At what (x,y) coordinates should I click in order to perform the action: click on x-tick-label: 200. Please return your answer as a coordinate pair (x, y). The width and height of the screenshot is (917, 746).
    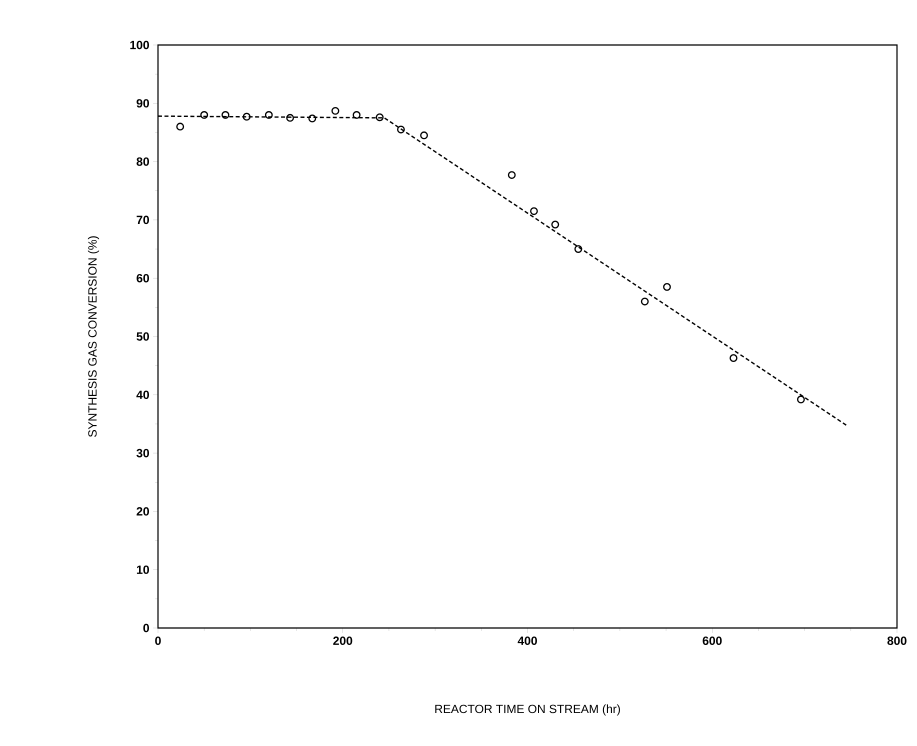
    Looking at the image, I should click on (342, 640).